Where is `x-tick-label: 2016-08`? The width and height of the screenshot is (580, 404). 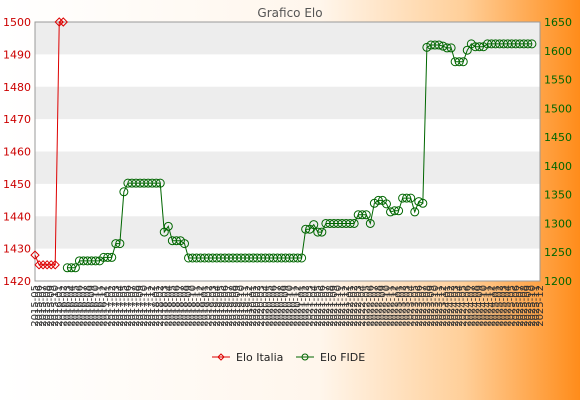 x-tick-label: 2016-08 is located at coordinates (88, 306).